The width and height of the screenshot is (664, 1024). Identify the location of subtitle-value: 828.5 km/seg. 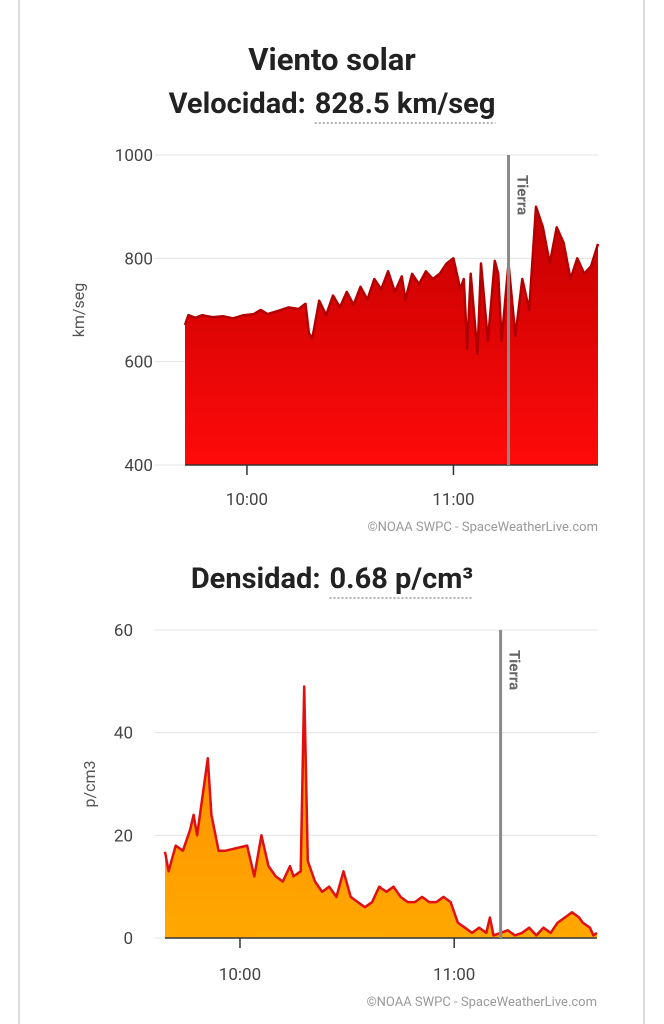
(405, 104).